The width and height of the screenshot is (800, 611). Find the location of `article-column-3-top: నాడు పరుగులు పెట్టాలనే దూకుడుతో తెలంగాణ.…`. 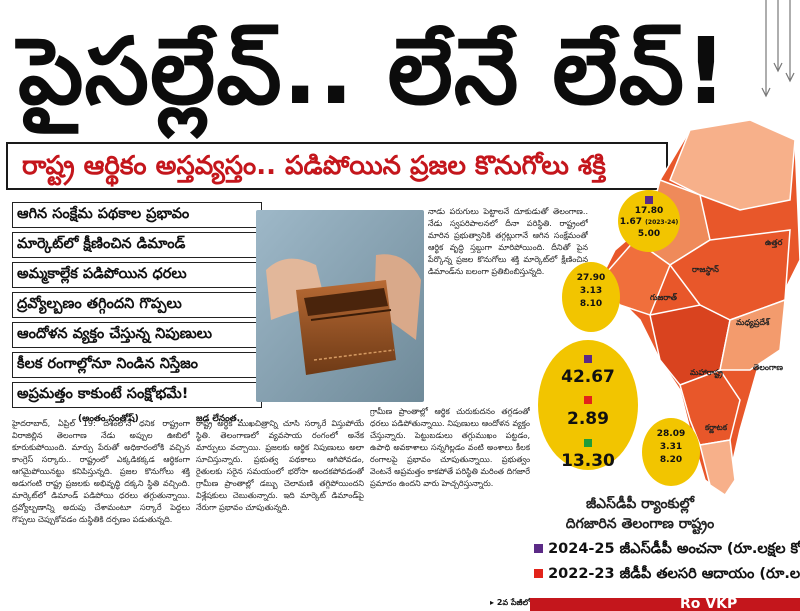

article-column-3-top: నాడు పరుగులు పెట్టాలనే దూకుడుతో తెలంగాణ.… is located at coordinates (508, 241).